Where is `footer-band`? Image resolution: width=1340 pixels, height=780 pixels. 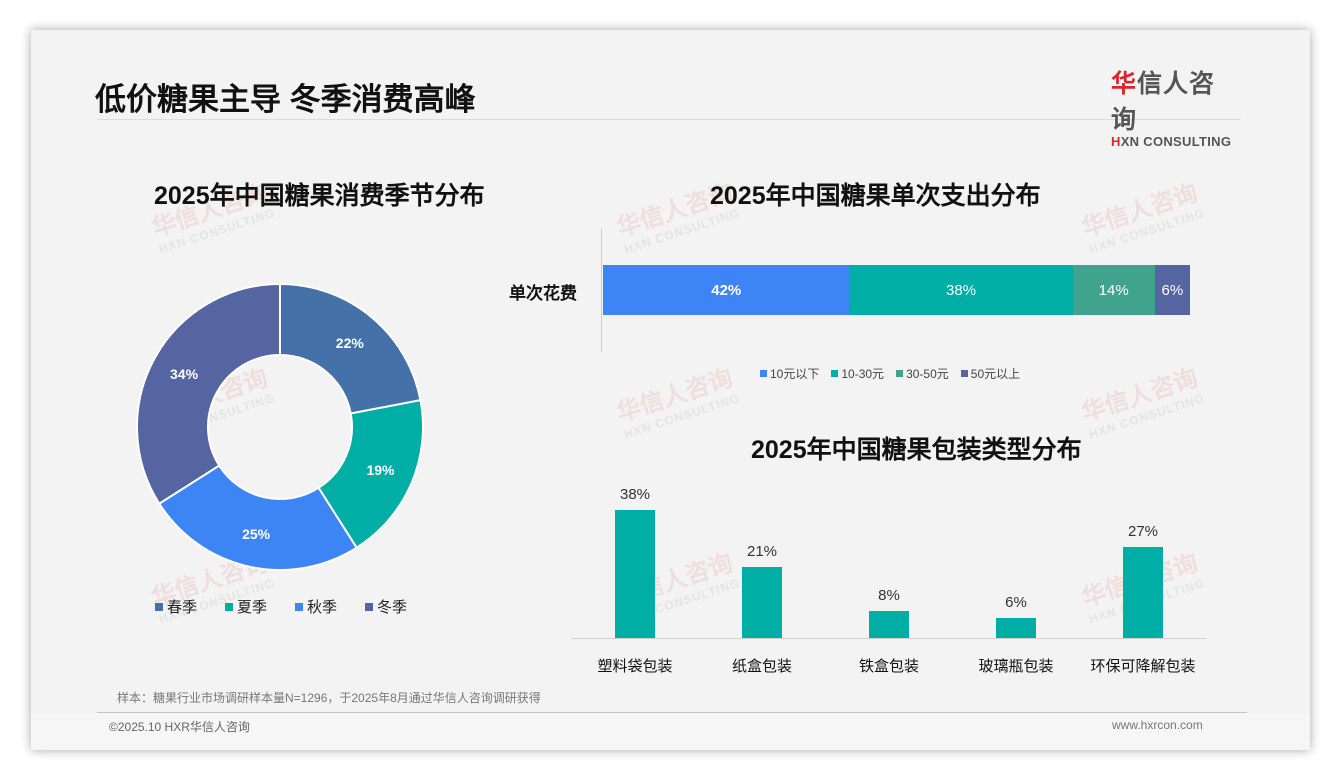 footer-band is located at coordinates (670, 731).